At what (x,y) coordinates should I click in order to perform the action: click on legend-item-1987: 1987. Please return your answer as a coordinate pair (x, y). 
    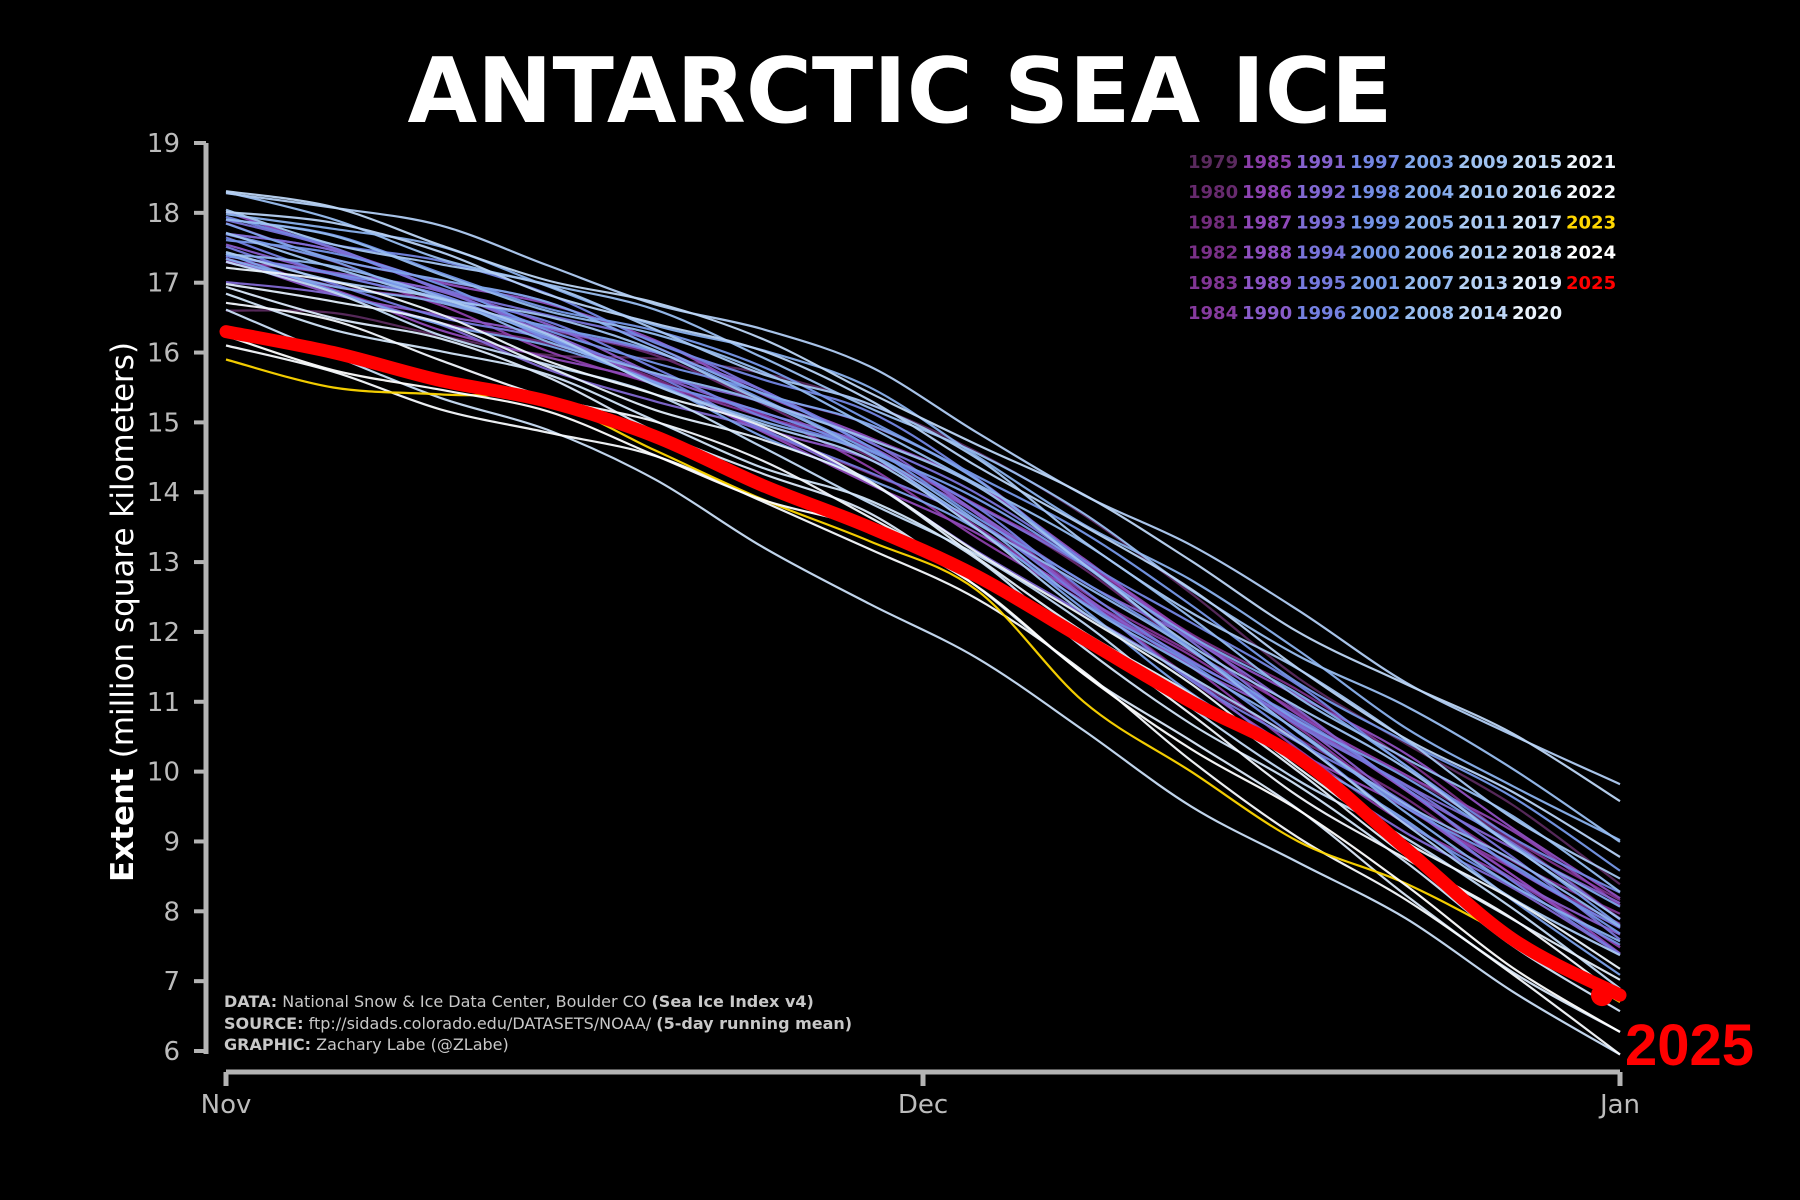
    Looking at the image, I should click on (1267, 222).